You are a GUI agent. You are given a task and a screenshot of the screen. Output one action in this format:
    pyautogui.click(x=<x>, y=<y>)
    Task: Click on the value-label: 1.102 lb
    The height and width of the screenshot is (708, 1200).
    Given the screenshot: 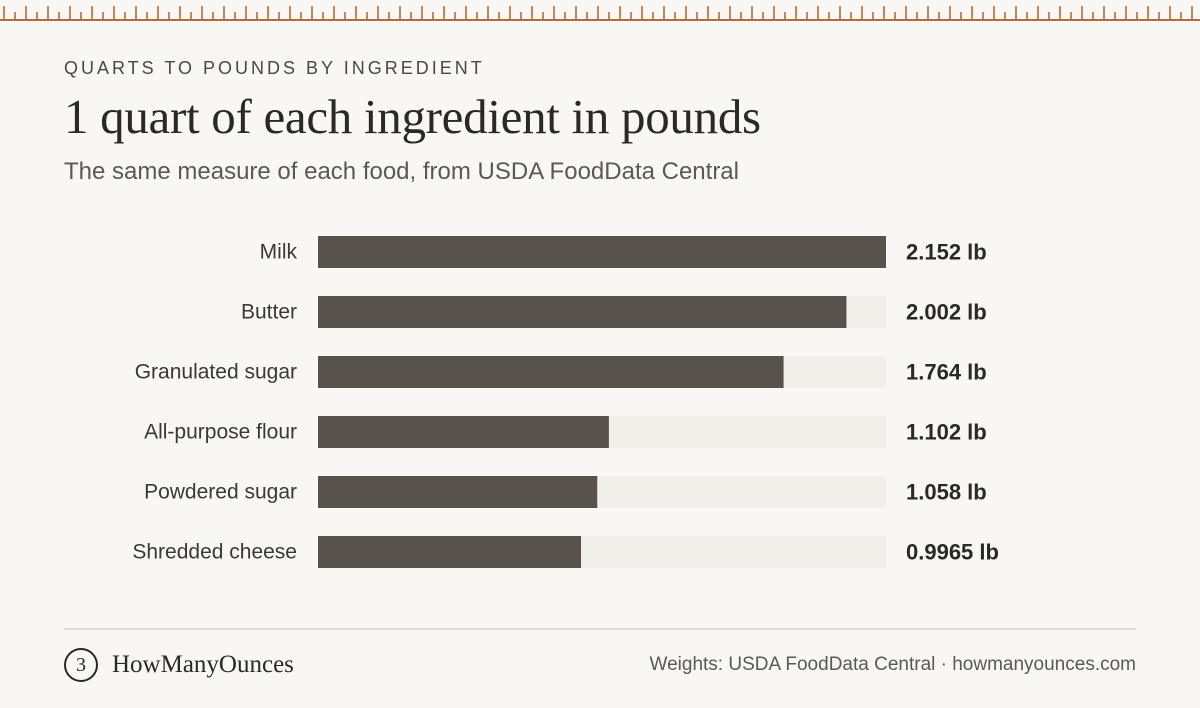 What is the action you would take?
    pyautogui.click(x=946, y=432)
    